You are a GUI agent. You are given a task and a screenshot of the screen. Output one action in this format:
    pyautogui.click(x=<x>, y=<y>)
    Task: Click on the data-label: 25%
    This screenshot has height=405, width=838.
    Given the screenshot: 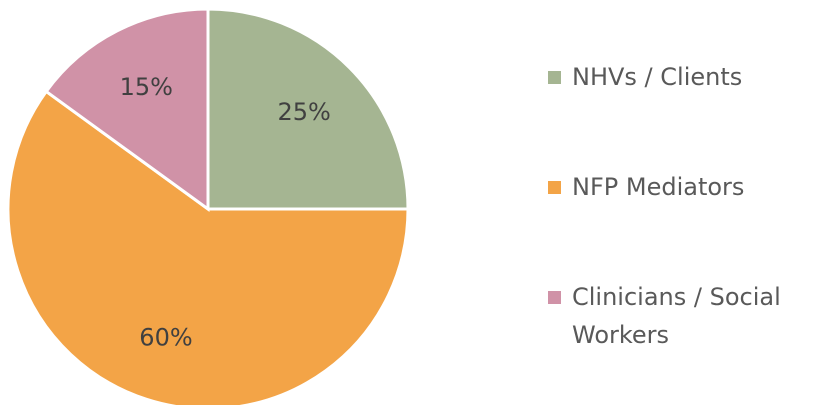 What is the action you would take?
    pyautogui.click(x=303, y=112)
    